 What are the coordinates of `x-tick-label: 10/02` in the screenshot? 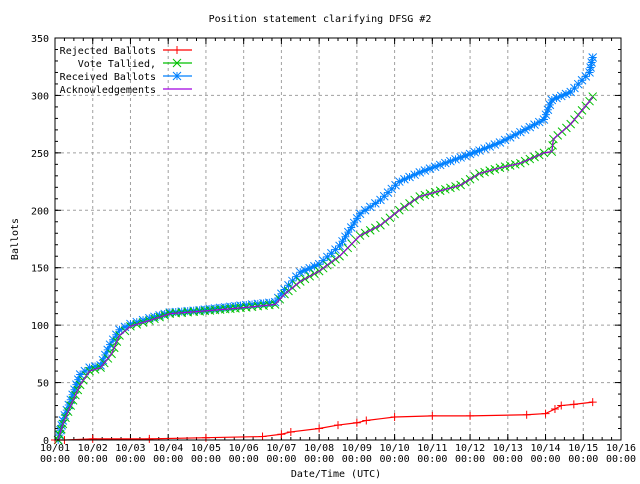 It's located at (93, 448).